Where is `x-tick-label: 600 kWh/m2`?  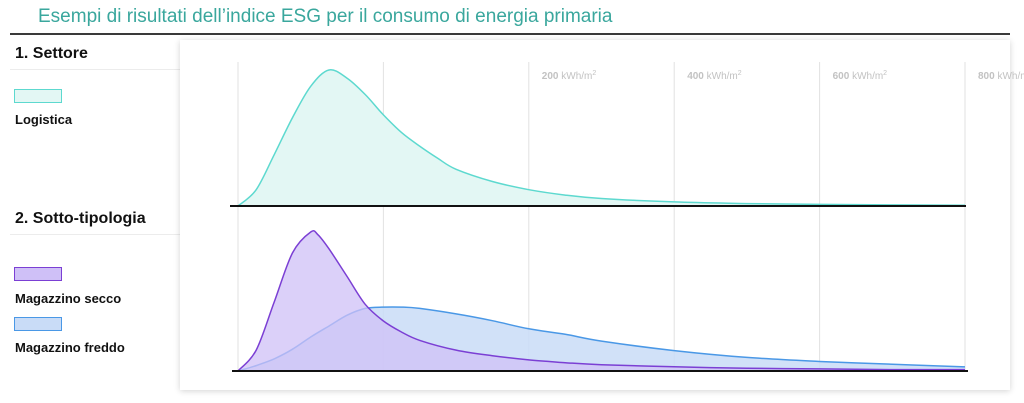 x-tick-label: 600 kWh/m2 is located at coordinates (860, 76).